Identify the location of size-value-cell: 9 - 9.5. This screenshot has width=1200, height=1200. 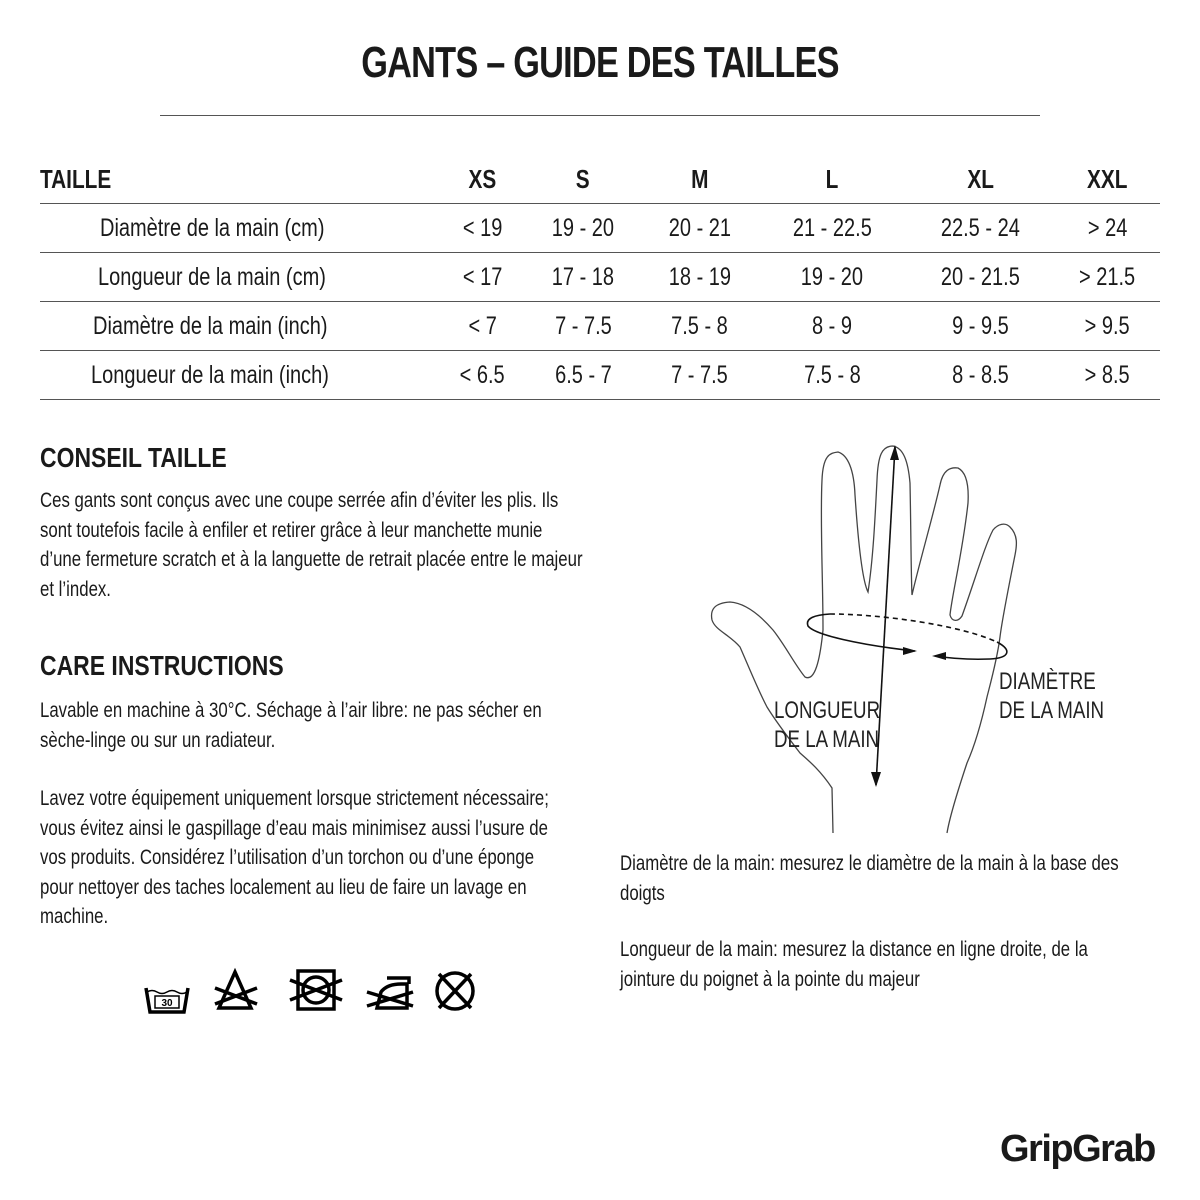
(980, 326).